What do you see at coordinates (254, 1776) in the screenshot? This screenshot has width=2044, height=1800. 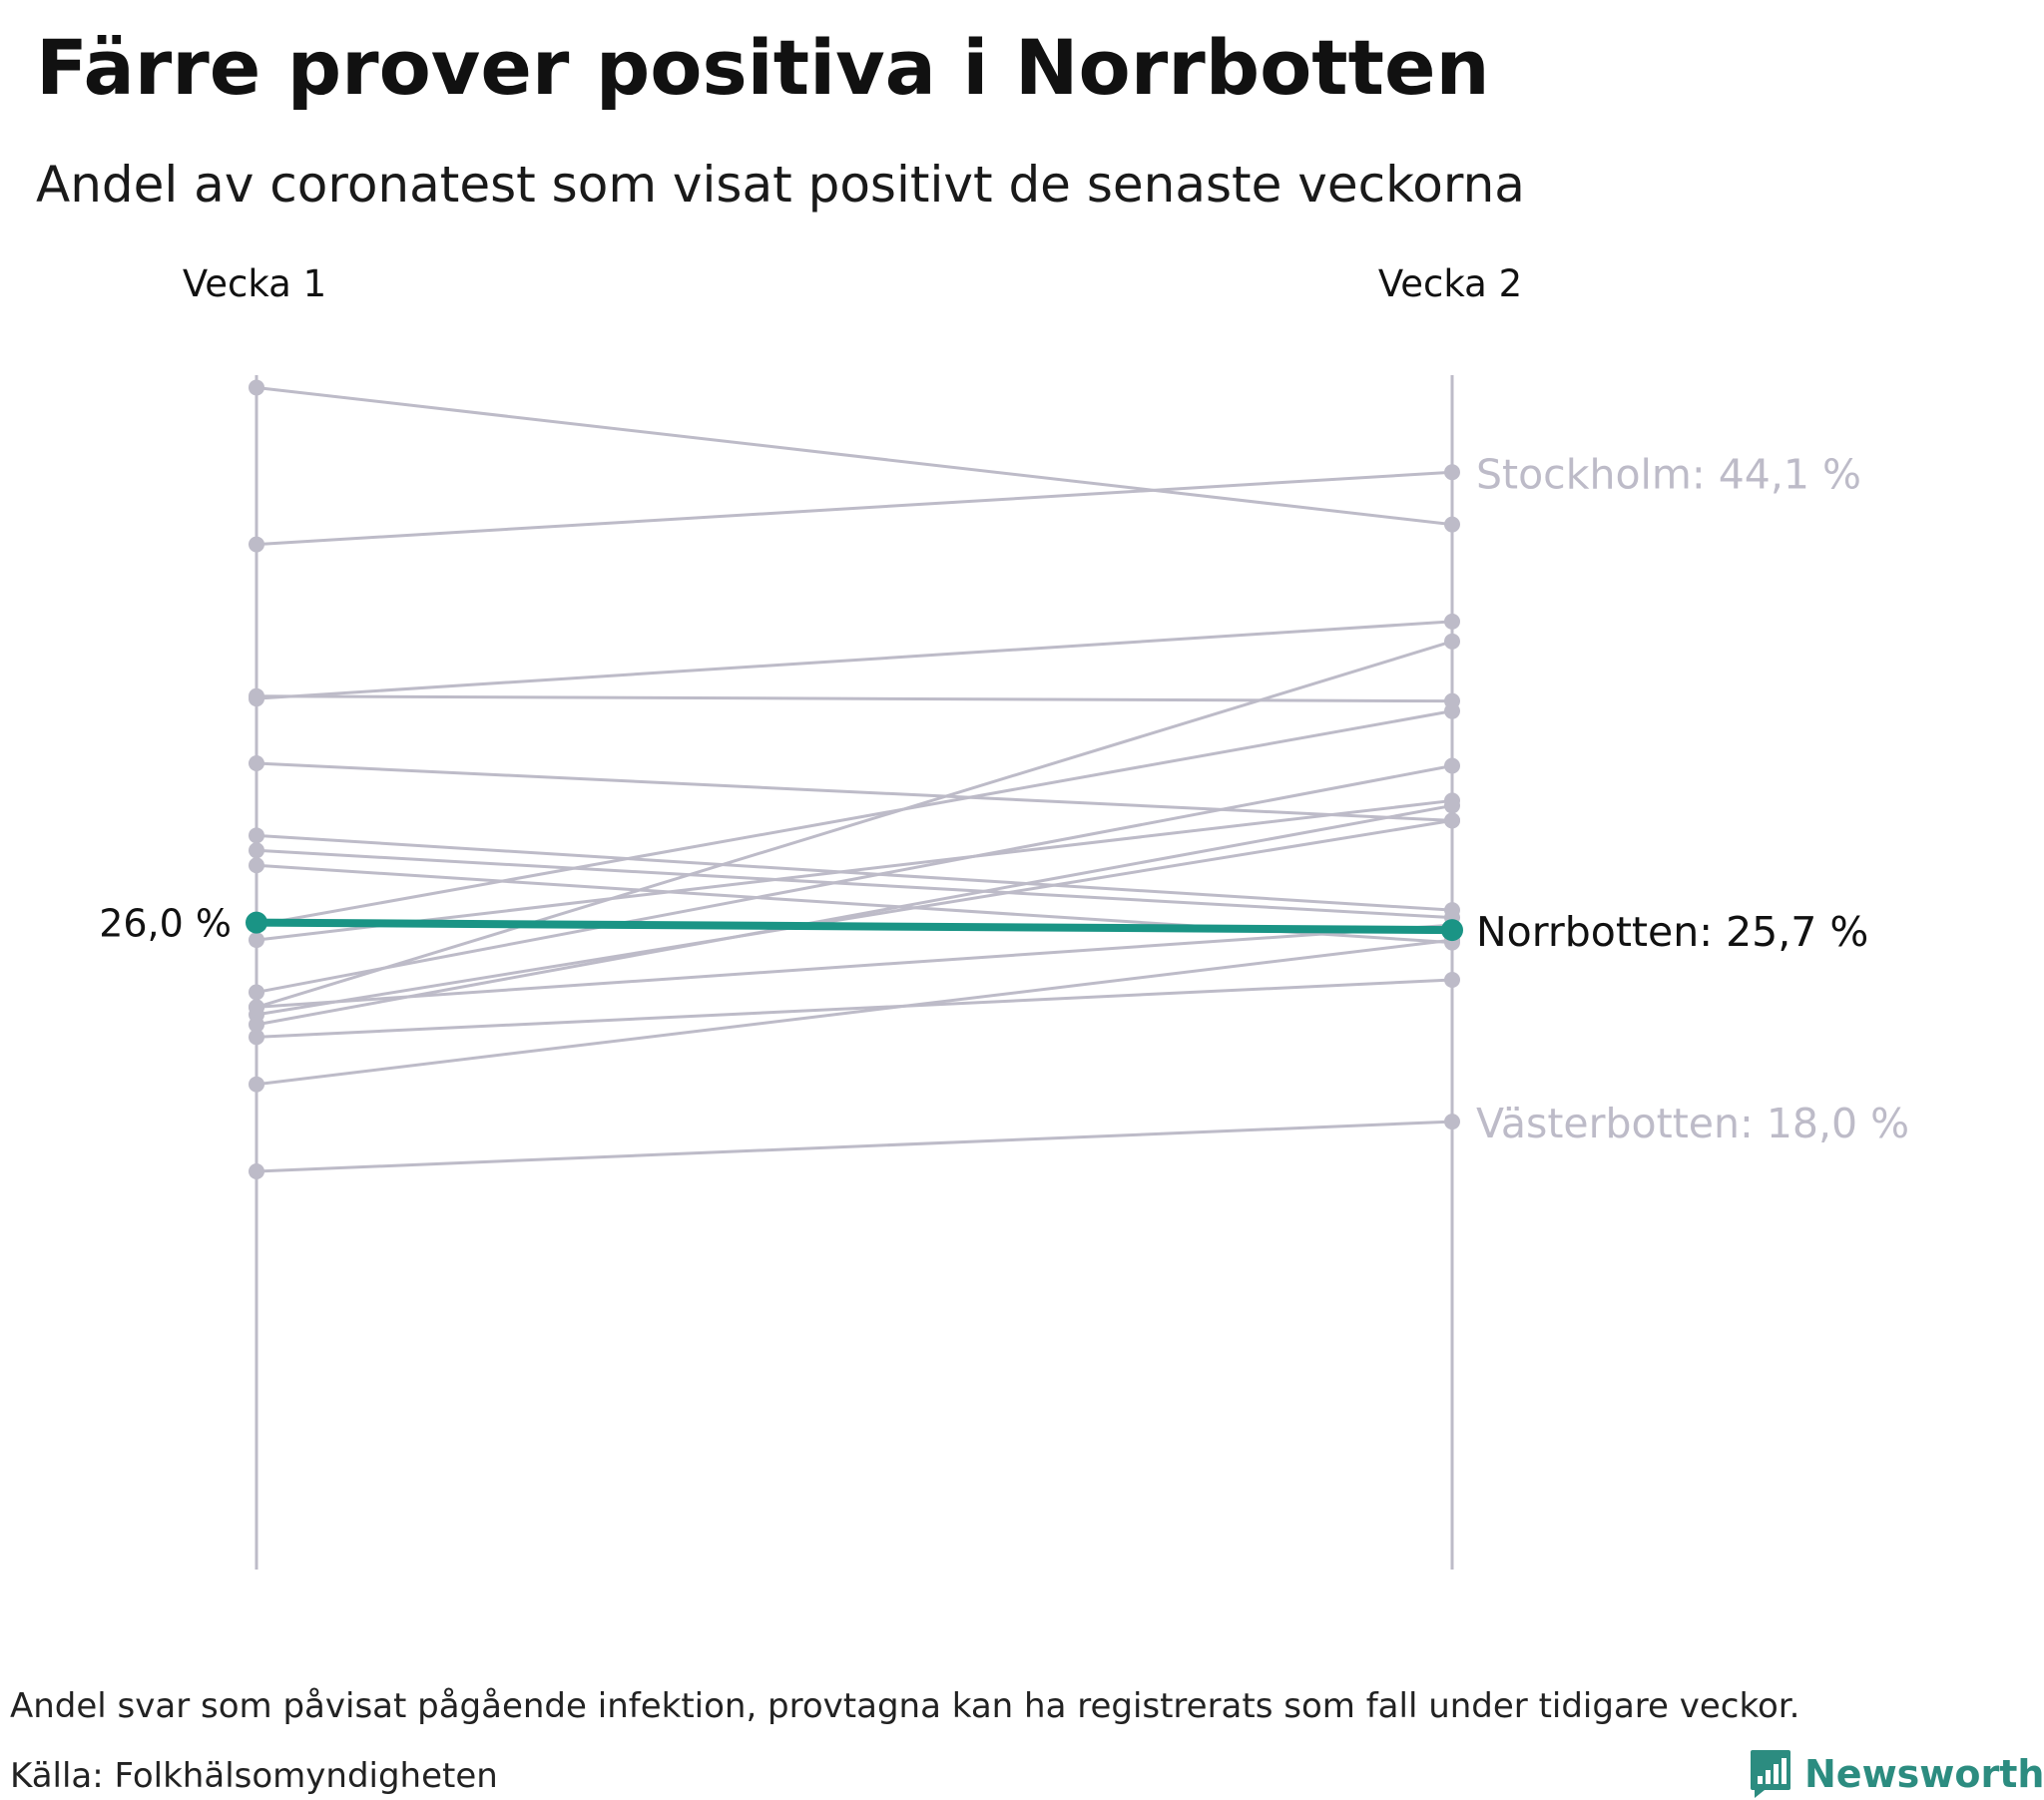 I see `source-note: Källa: Folkhälsomyndigheten` at bounding box center [254, 1776].